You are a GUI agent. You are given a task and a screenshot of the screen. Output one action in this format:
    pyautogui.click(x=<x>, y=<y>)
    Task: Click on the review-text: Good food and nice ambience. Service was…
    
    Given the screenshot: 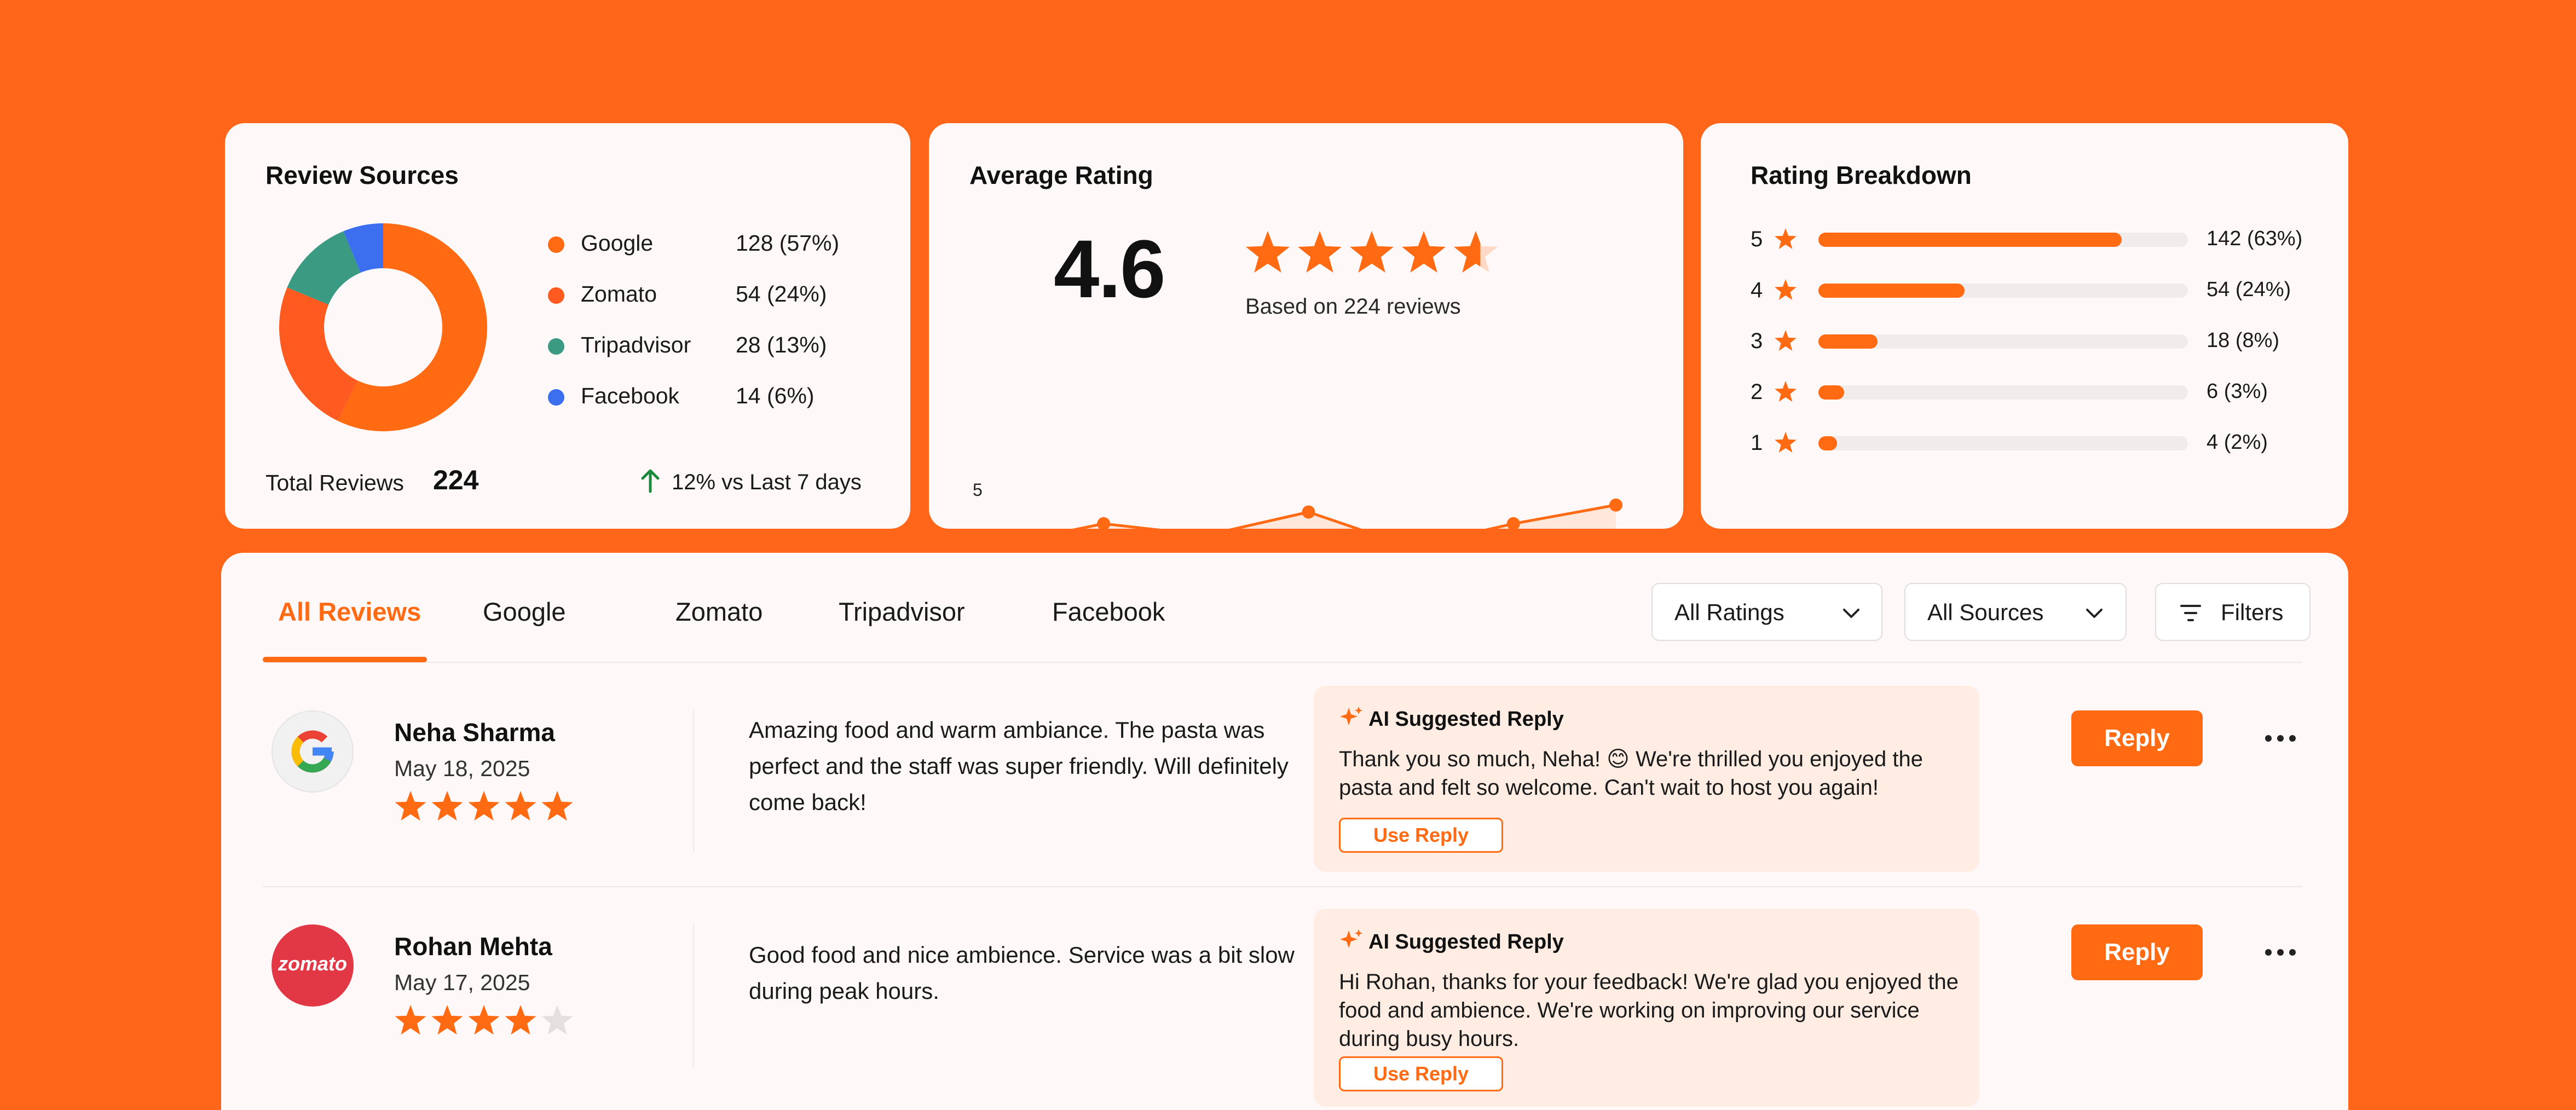 What is the action you would take?
    pyautogui.click(x=1022, y=973)
    